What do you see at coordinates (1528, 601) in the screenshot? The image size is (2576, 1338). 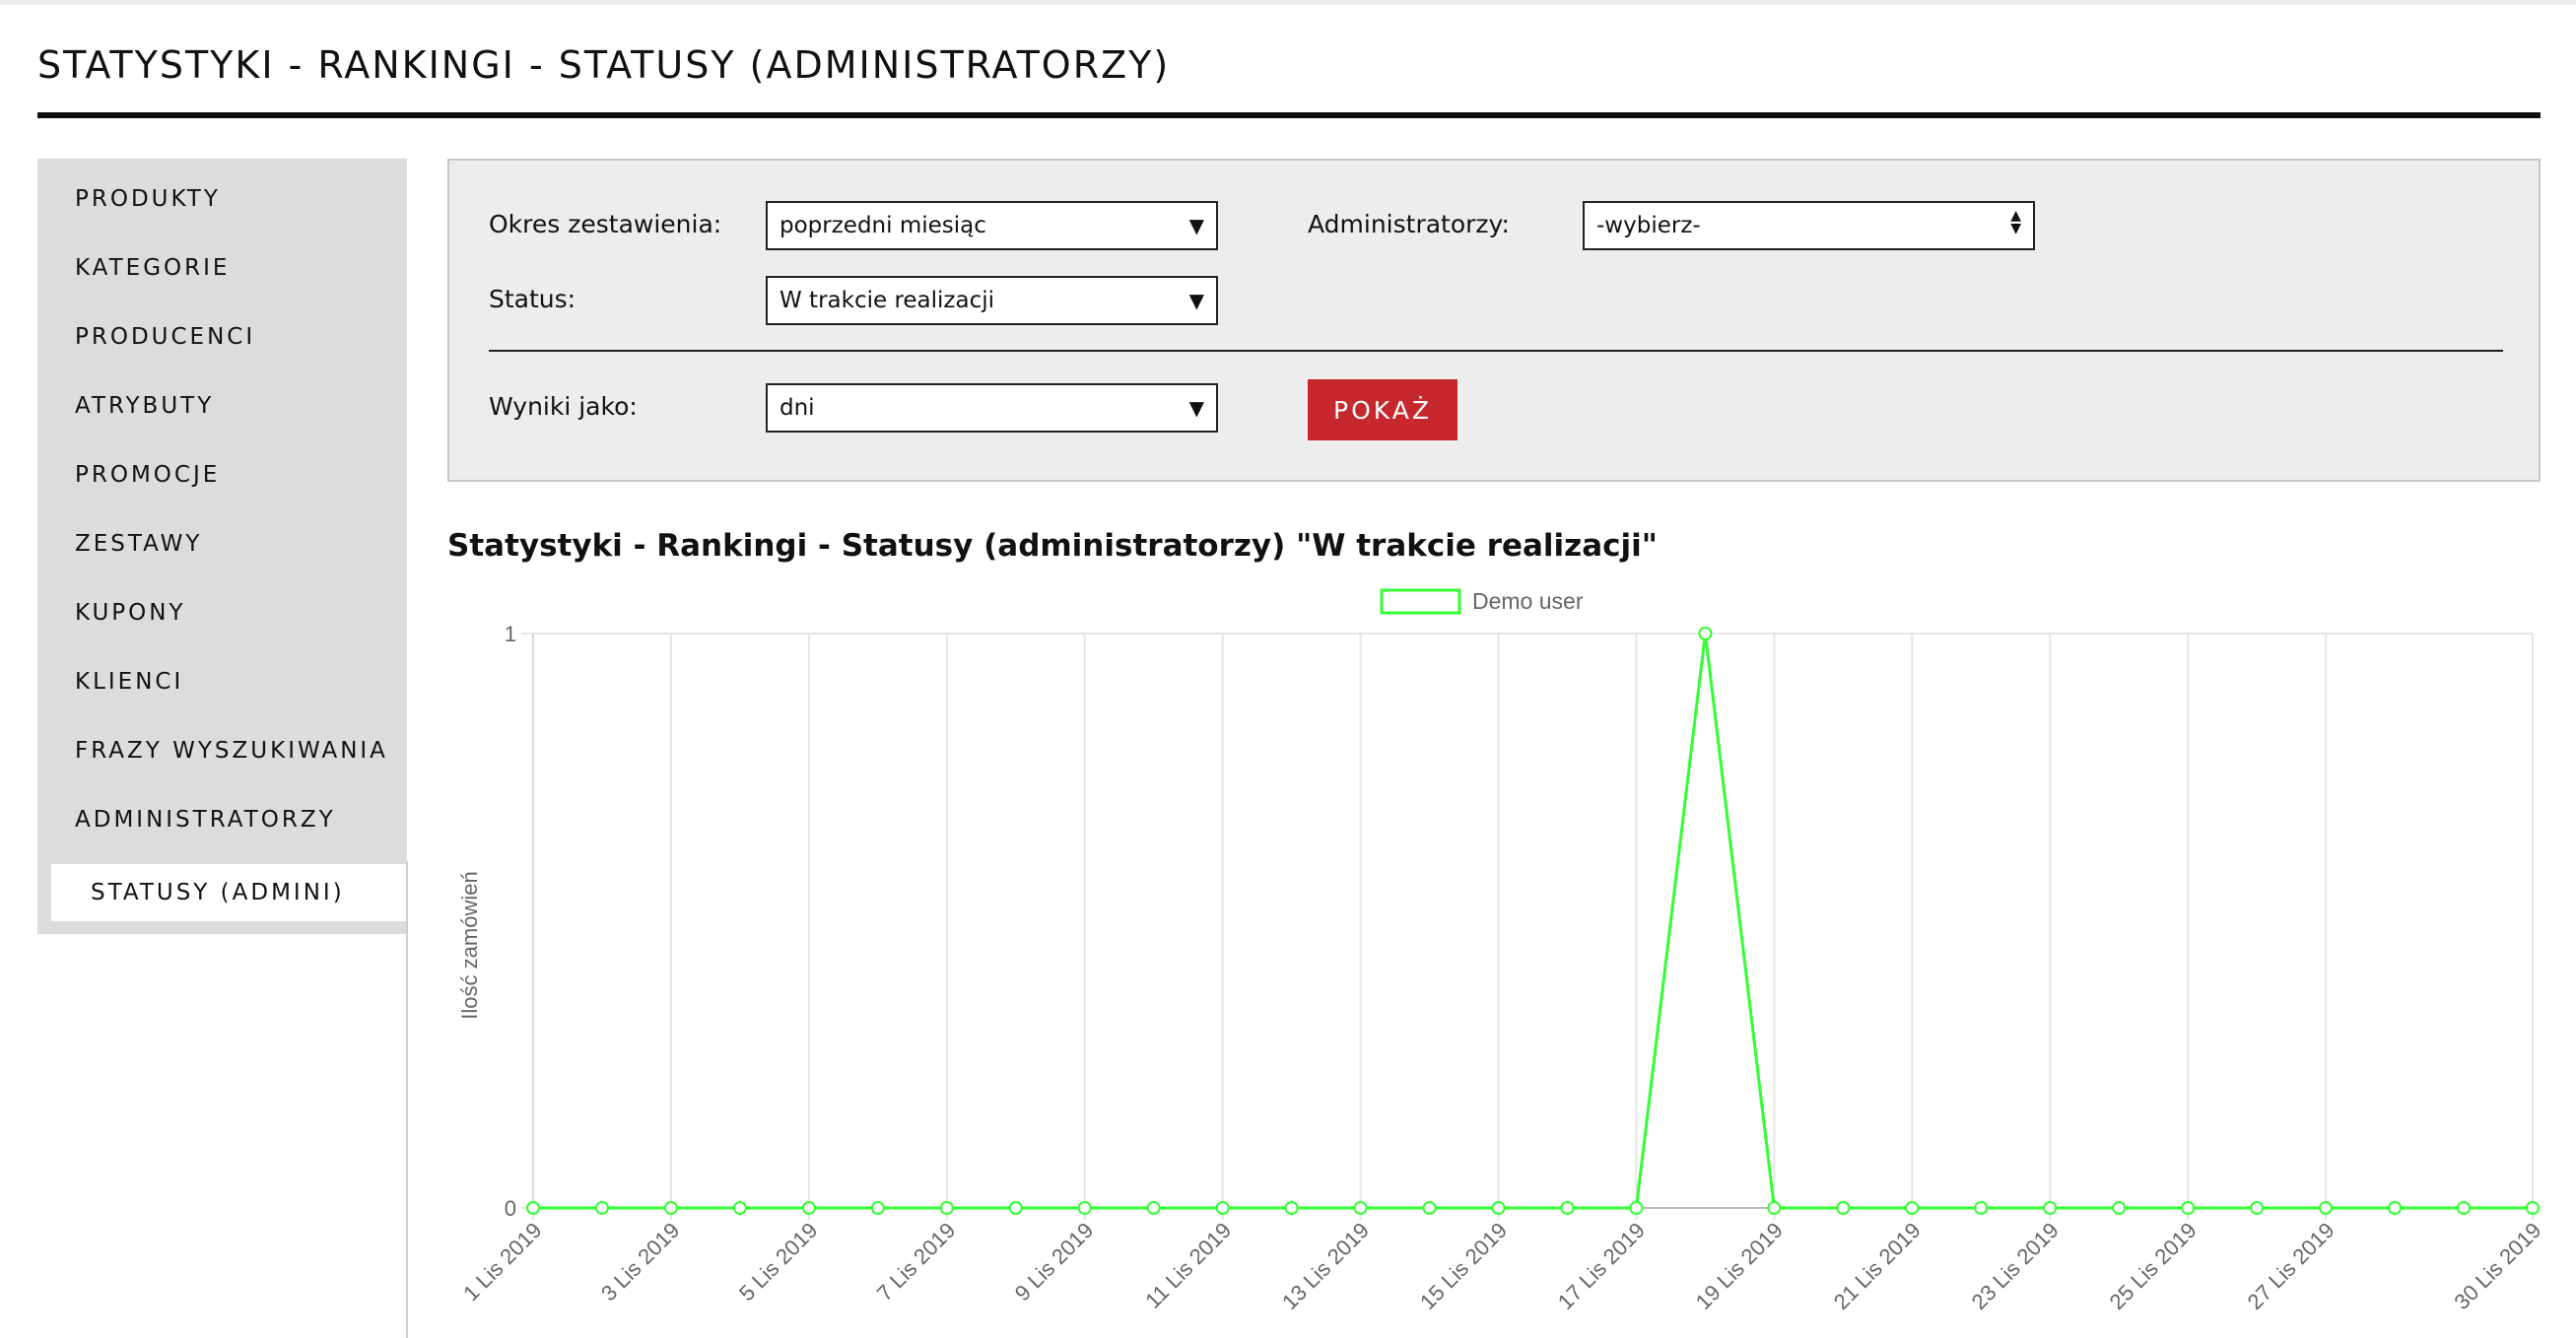 I see `legend-label: Demo user` at bounding box center [1528, 601].